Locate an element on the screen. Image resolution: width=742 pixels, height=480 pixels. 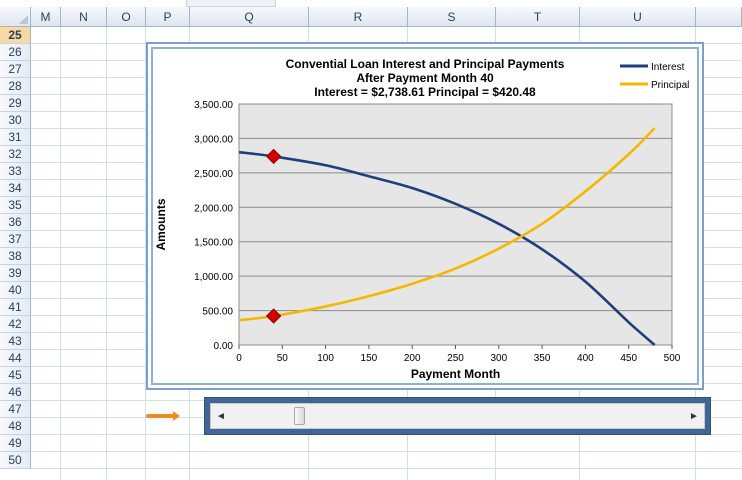
scroll-right-arrow: ► is located at coordinates (694, 416).